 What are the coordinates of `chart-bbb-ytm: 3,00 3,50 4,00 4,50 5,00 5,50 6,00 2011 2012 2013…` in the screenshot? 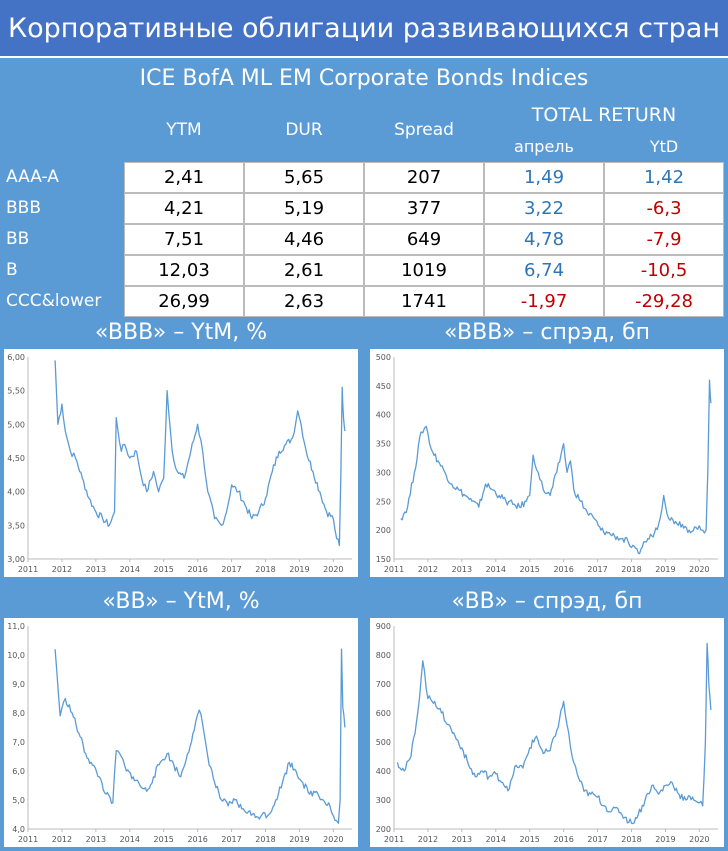 It's located at (181, 463).